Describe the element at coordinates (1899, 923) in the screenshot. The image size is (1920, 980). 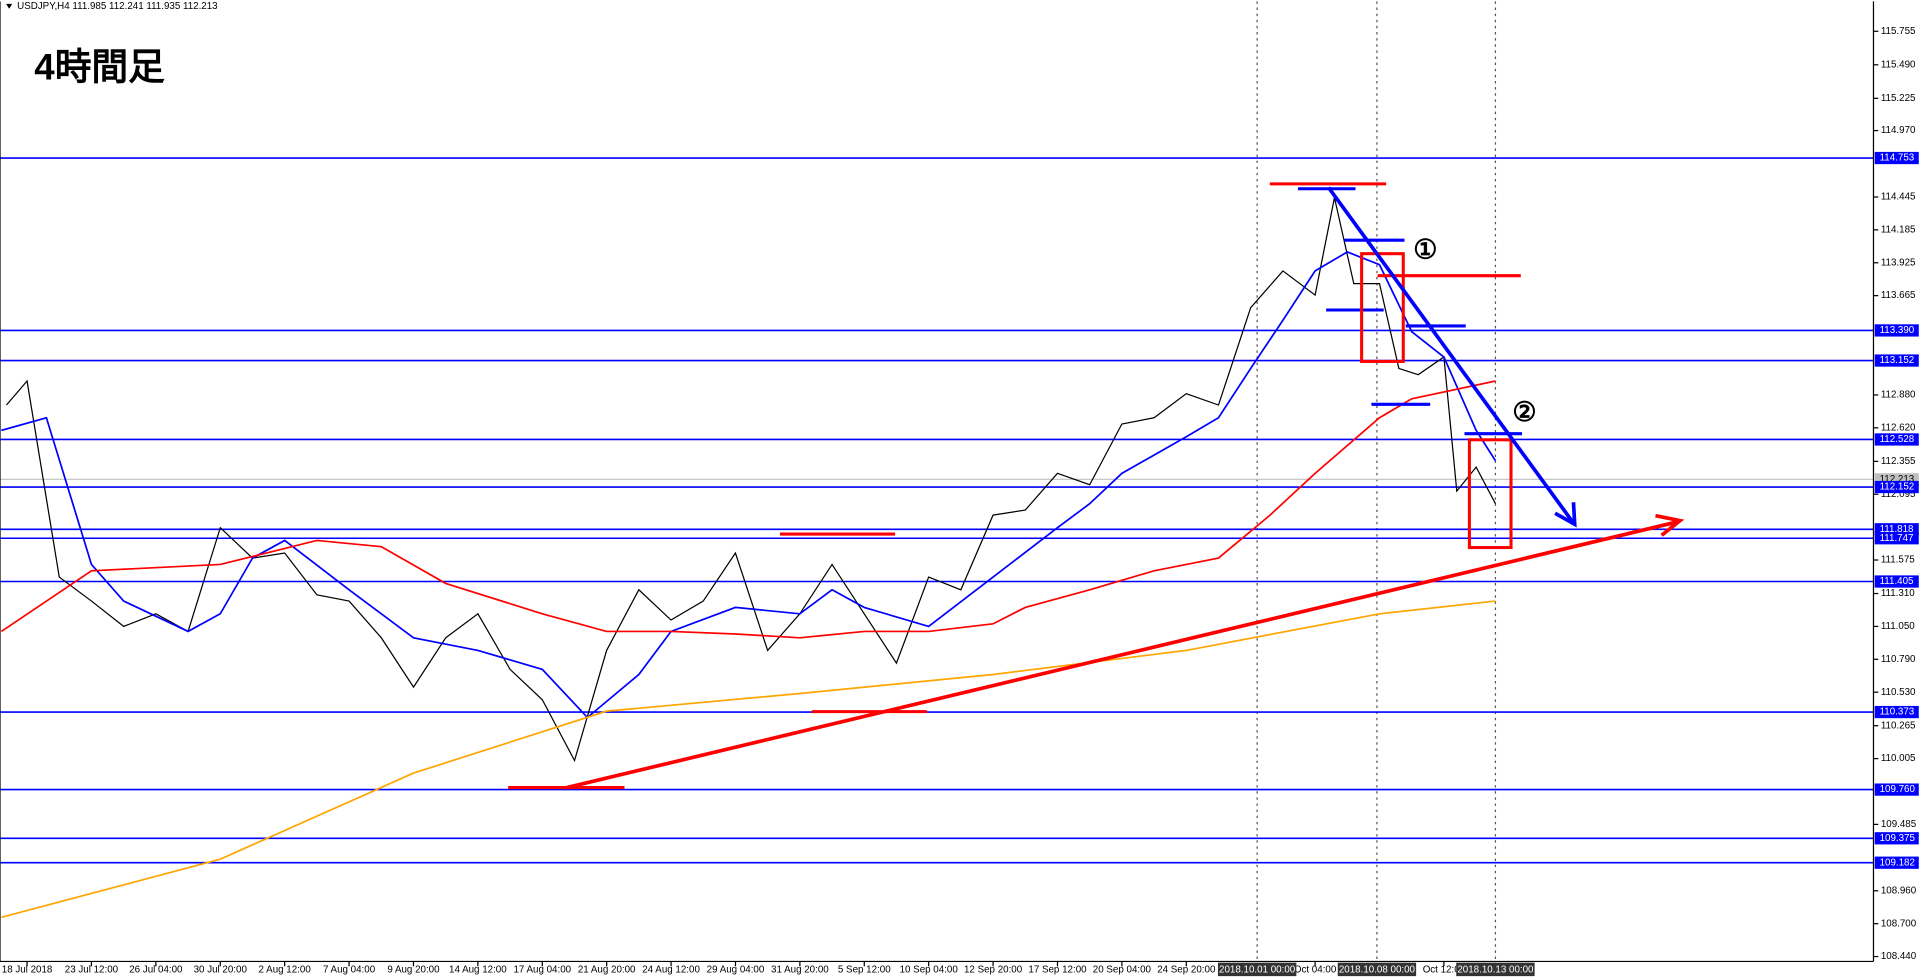
I see `y-tick-label: 108.700` at that location.